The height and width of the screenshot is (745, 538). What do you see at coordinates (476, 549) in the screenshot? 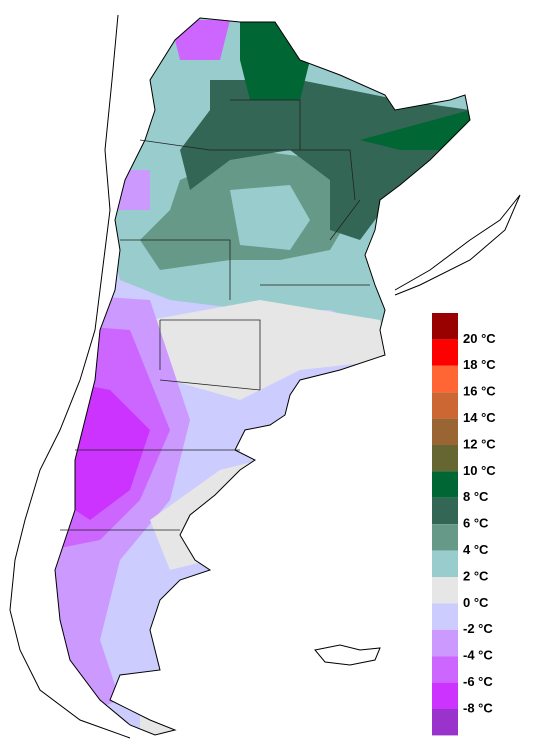
I see `legend-label: 4 °C` at bounding box center [476, 549].